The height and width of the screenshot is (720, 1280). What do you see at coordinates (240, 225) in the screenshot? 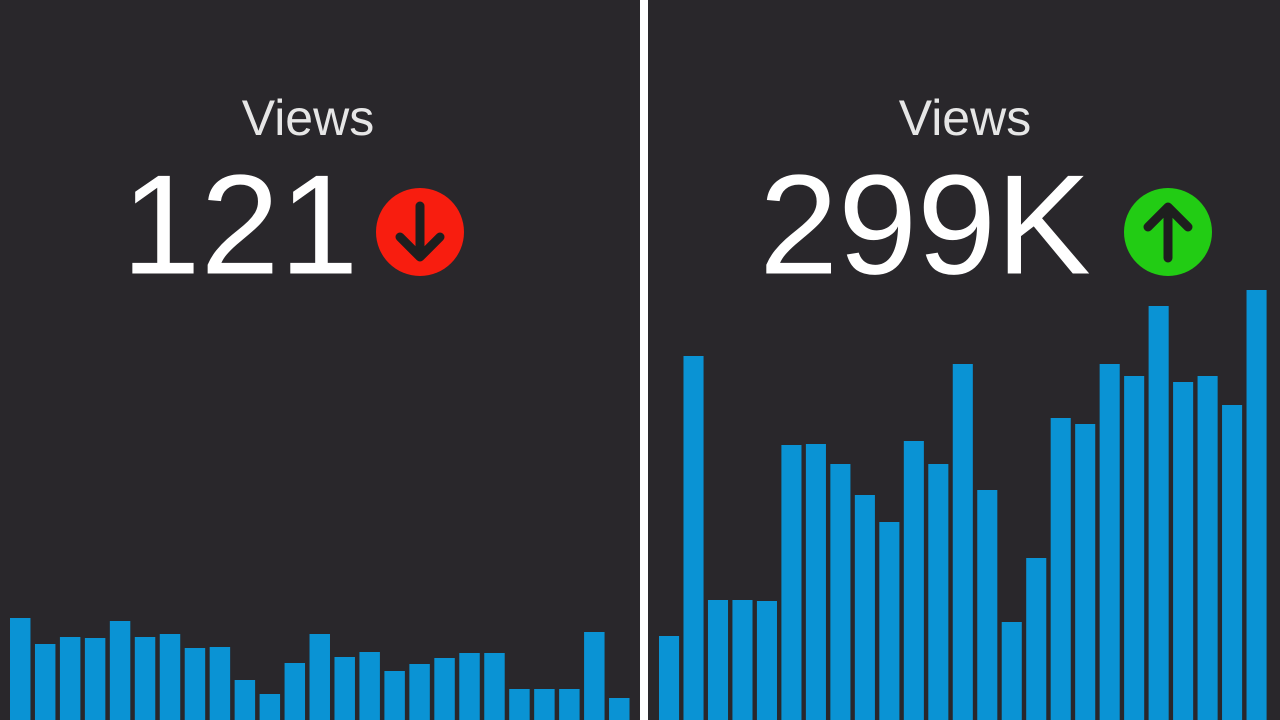
I see `headline-value: 121` at bounding box center [240, 225].